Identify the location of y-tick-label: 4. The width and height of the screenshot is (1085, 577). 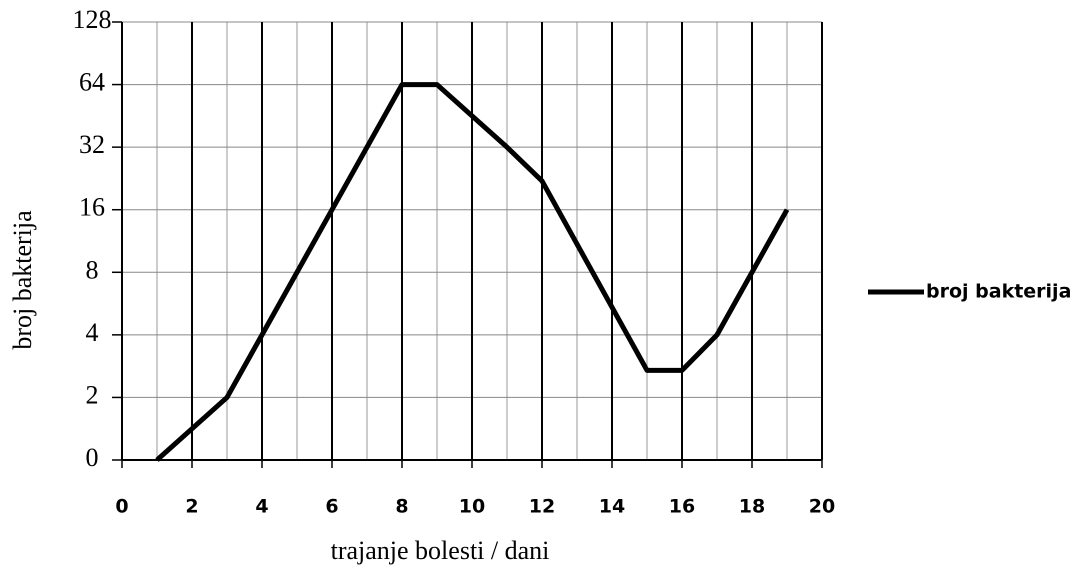
(92, 332).